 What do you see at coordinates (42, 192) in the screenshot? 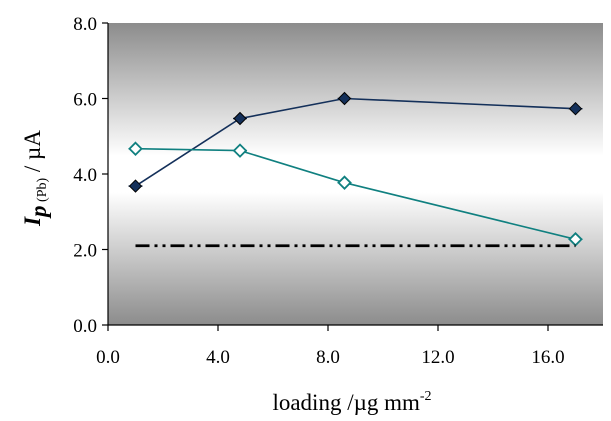
I see `y-axis-title-sub-pb: (Pb)` at bounding box center [42, 192].